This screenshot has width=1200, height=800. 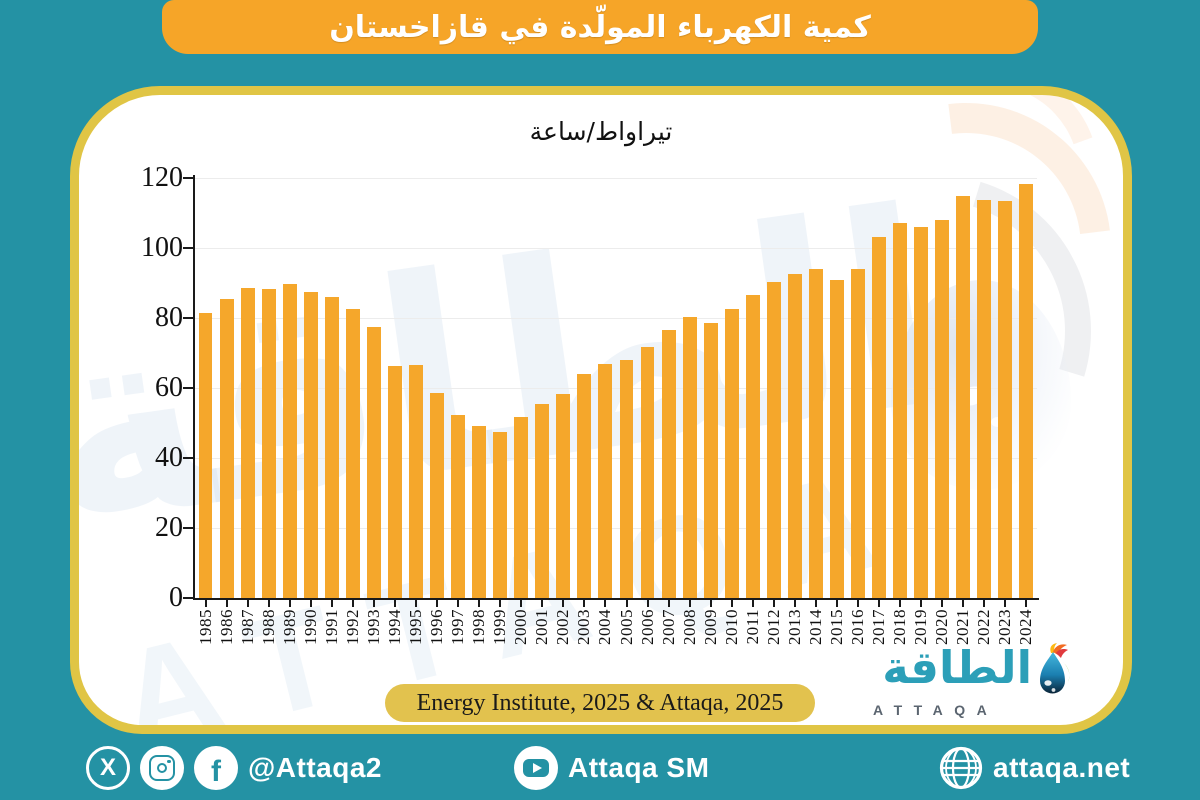 I want to click on y-tick-label: 40, so click(x=169, y=457).